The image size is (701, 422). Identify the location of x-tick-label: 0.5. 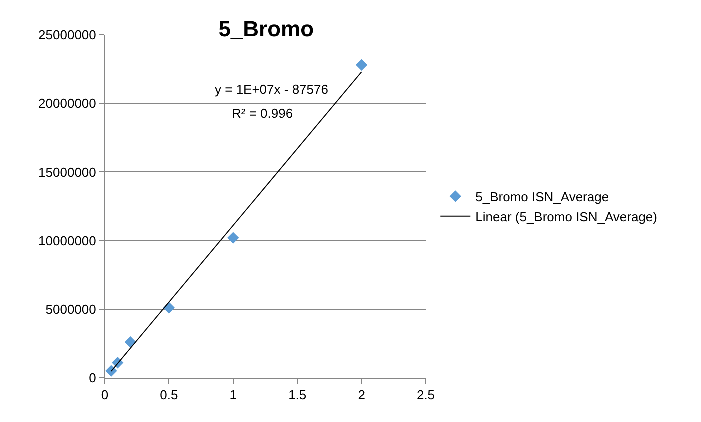
(169, 395).